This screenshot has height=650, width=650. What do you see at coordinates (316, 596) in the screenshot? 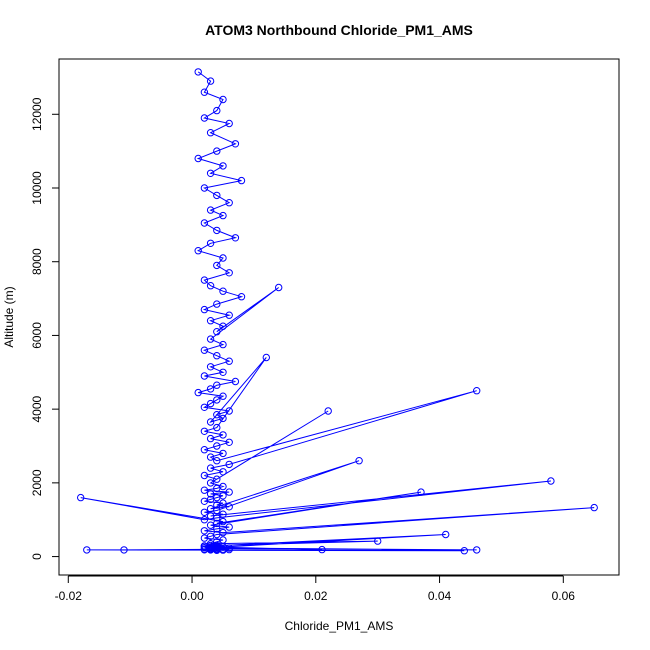
I see `x-tick-label: 0.02` at bounding box center [316, 596].